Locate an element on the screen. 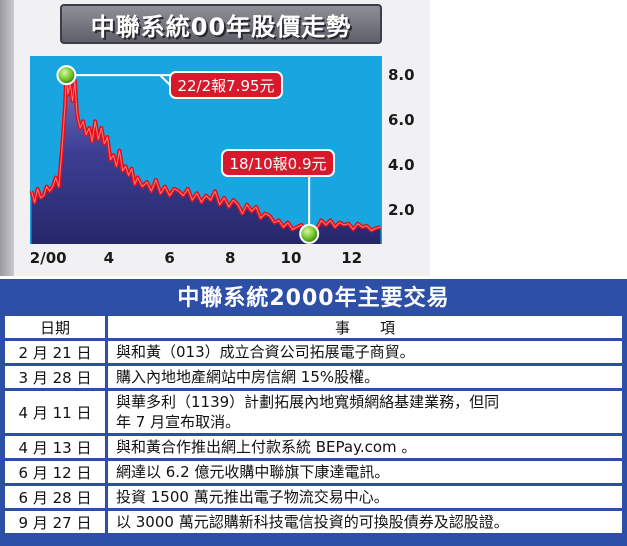 The width and height of the screenshot is (627, 546). table-row: 9 月 27 日 以 3000 萬元認購新科技電信投資的可換股債券及認股證。 is located at coordinates (313, 522).